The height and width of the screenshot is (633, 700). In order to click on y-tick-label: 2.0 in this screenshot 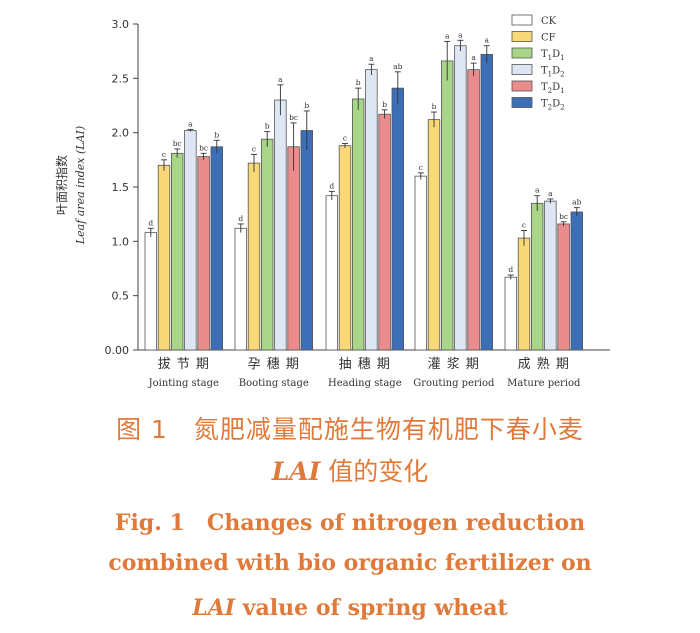, I will do `click(121, 133)`.